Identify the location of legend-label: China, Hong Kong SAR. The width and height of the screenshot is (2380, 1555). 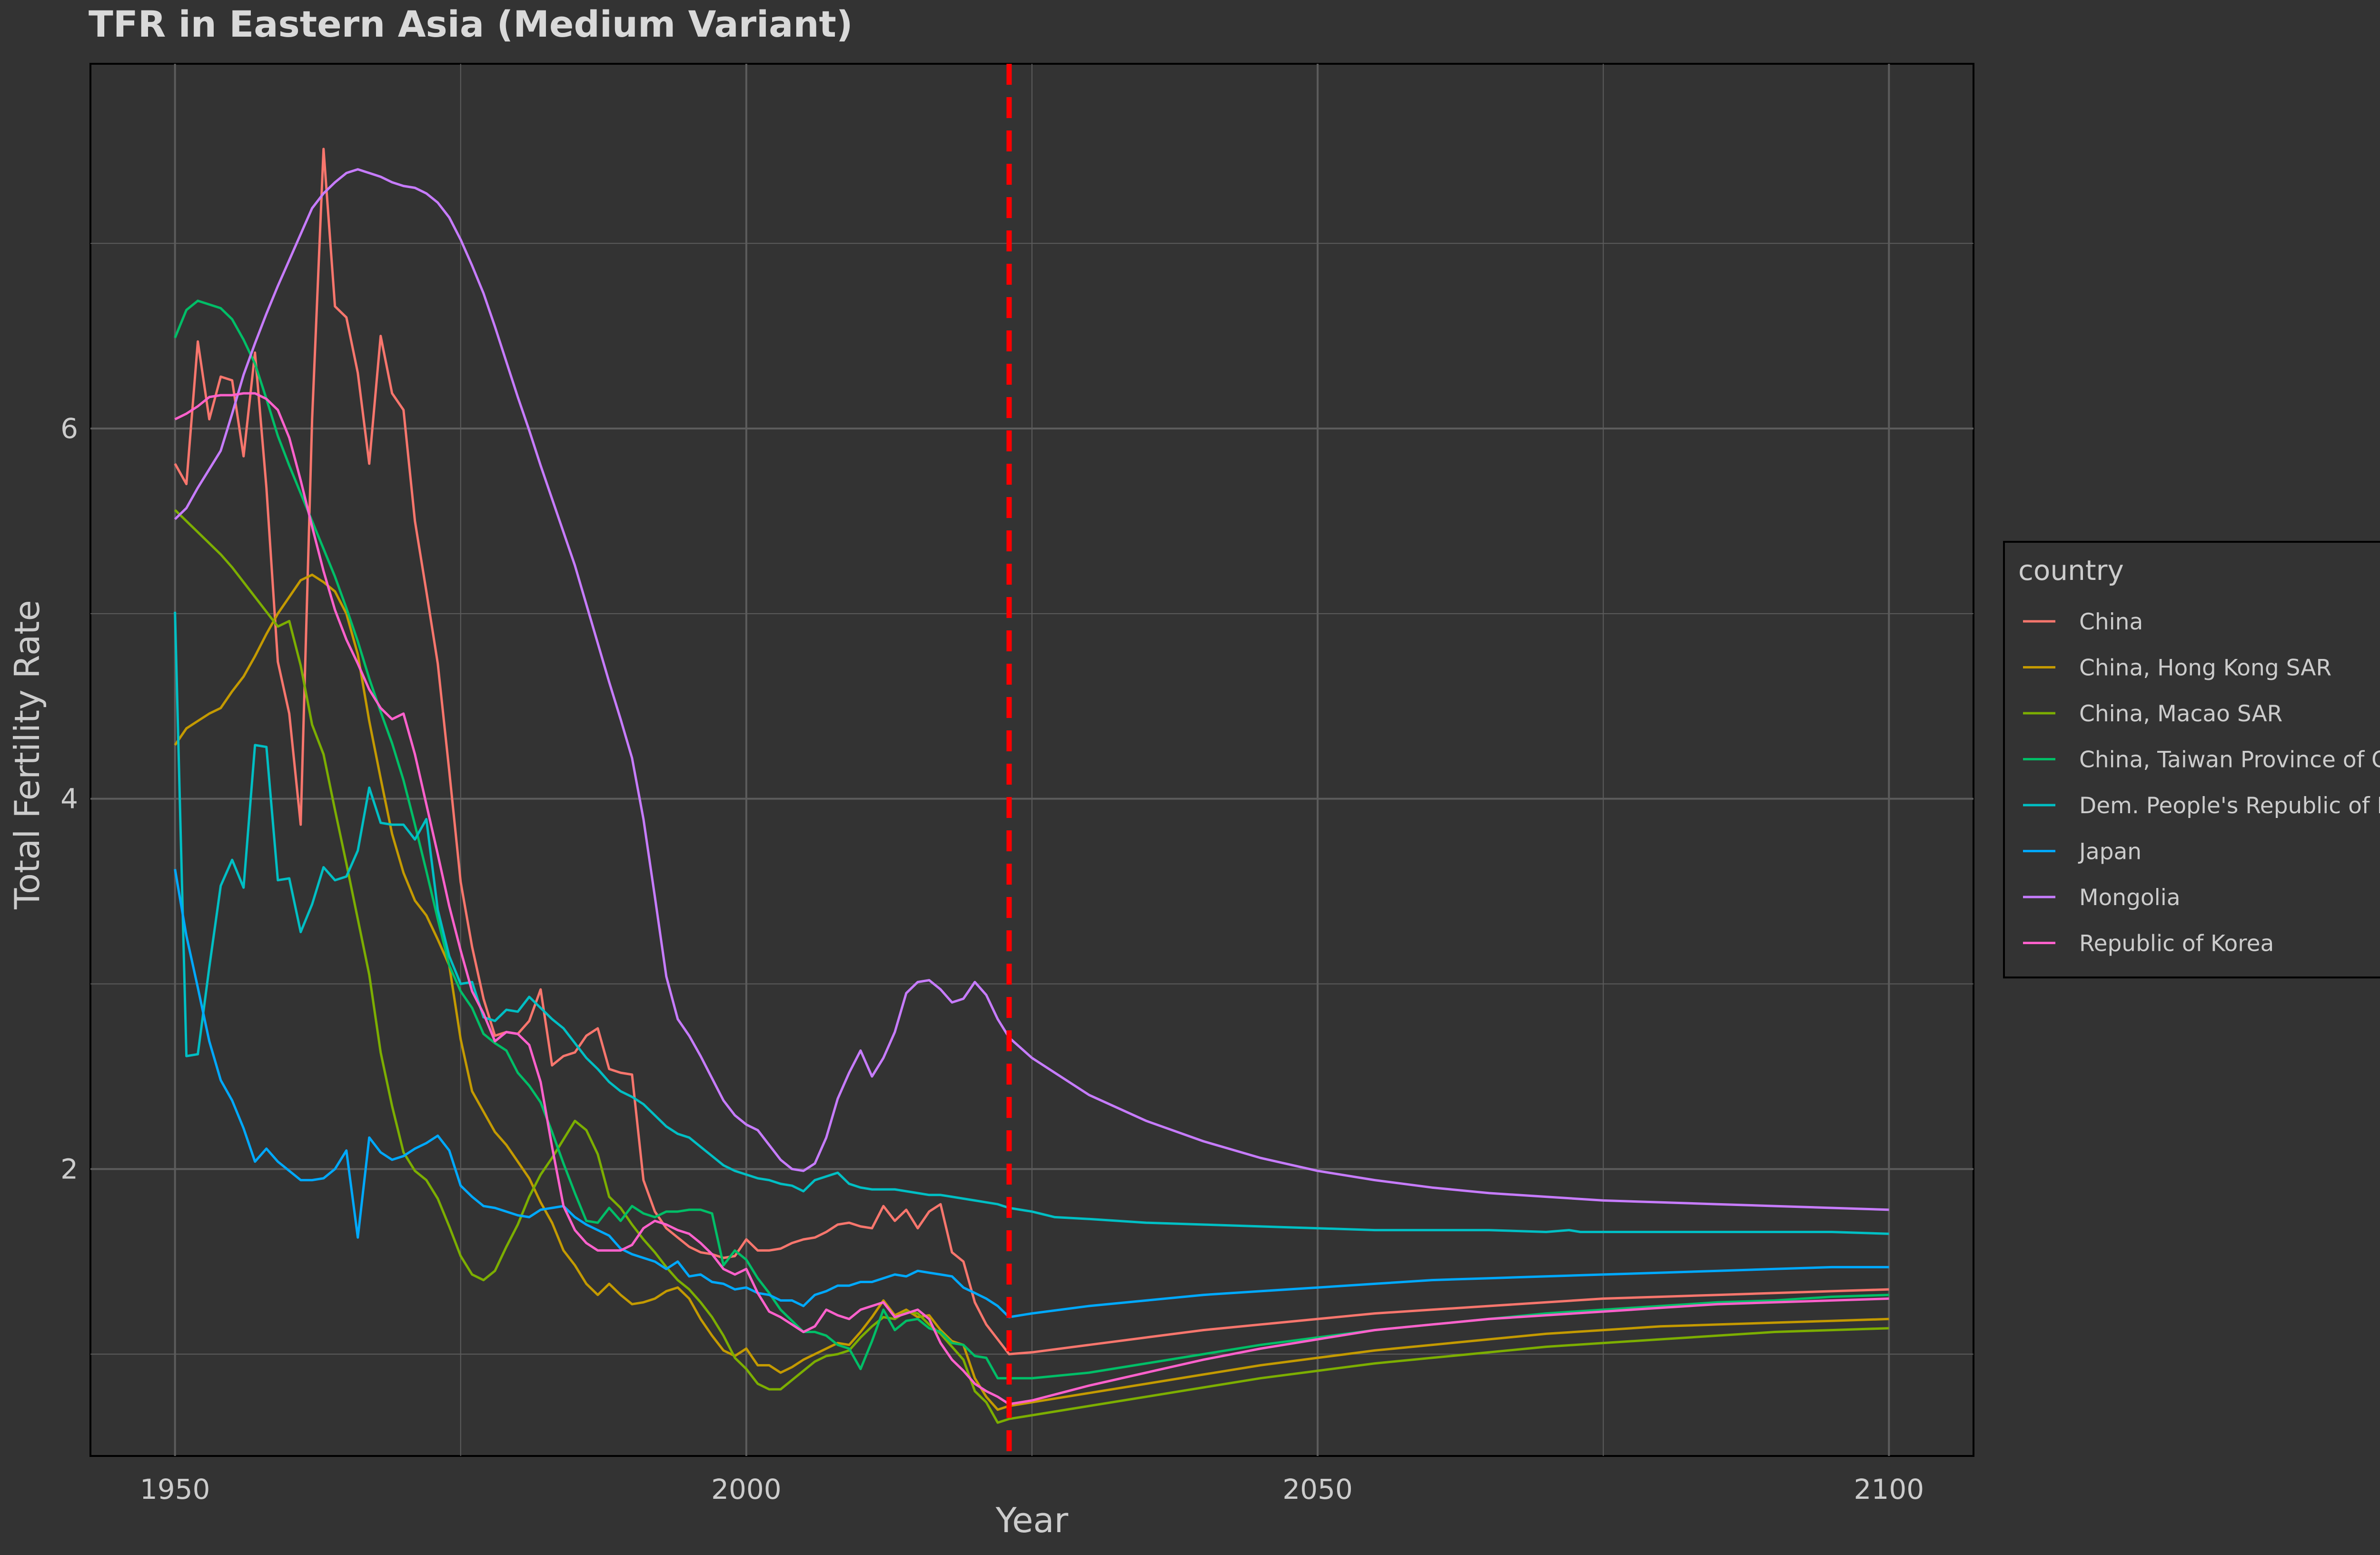
(2205, 668).